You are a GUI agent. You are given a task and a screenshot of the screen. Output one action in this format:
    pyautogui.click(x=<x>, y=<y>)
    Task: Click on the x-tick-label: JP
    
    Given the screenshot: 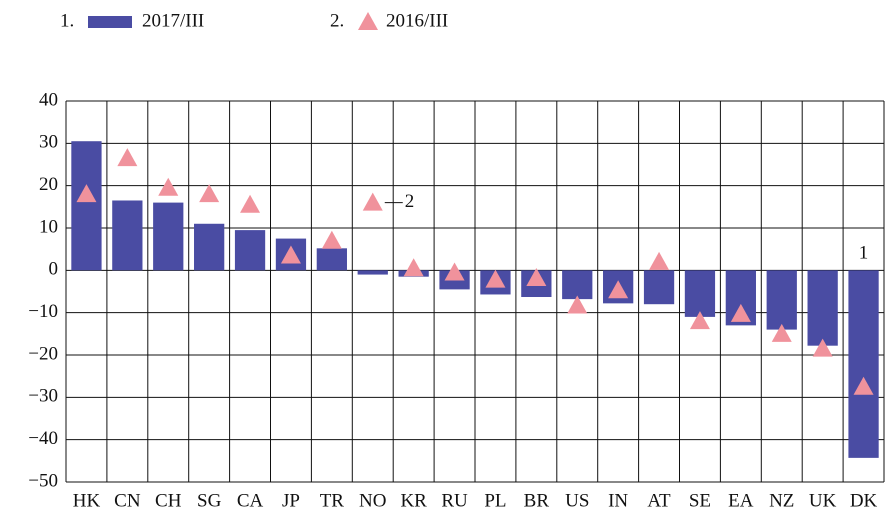 What is the action you would take?
    pyautogui.click(x=291, y=500)
    